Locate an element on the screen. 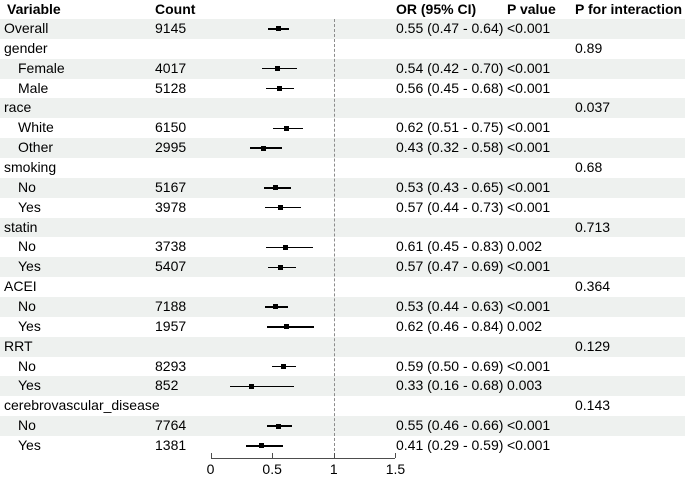  p-interaction-cell: 0.143 is located at coordinates (593, 405).